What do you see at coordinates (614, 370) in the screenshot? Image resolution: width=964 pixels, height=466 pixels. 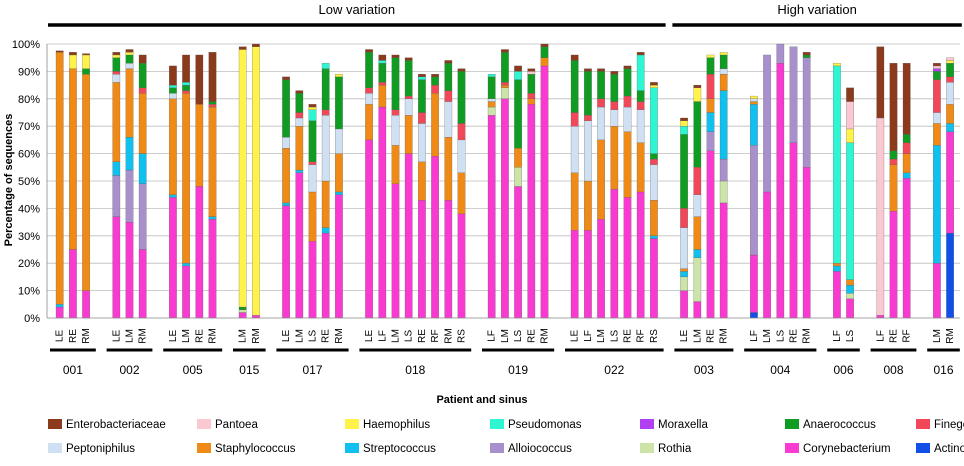 I see `patient-label: 022` at bounding box center [614, 370].